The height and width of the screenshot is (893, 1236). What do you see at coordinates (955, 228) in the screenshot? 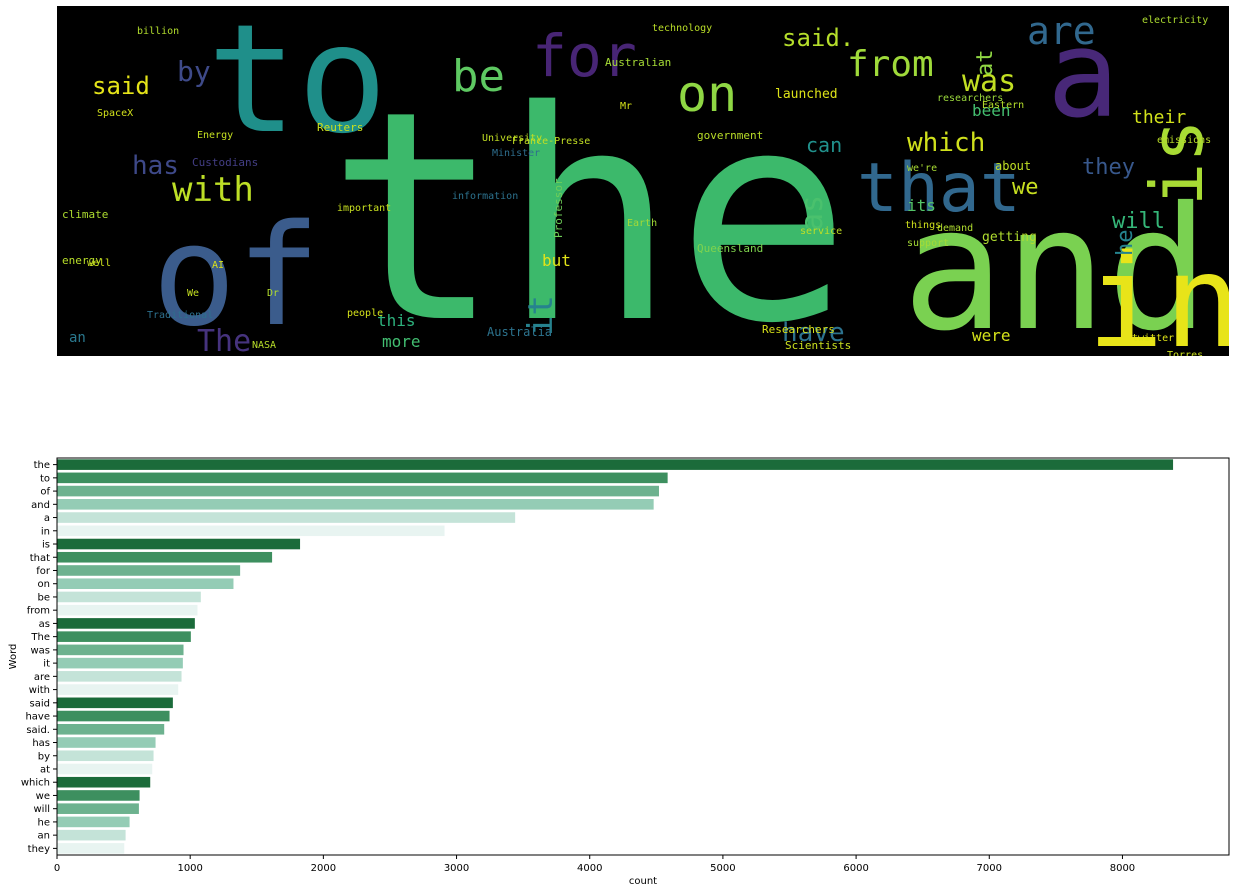
I see `cloud-word: demand` at bounding box center [955, 228].